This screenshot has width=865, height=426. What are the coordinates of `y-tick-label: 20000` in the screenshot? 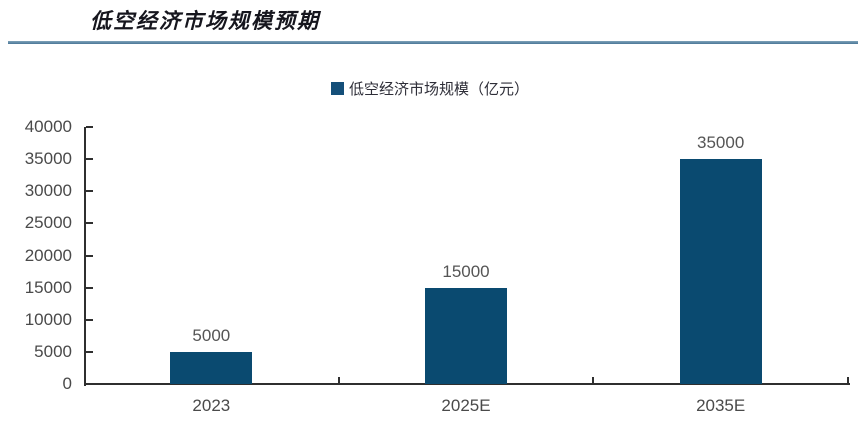 It's located at (48, 255).